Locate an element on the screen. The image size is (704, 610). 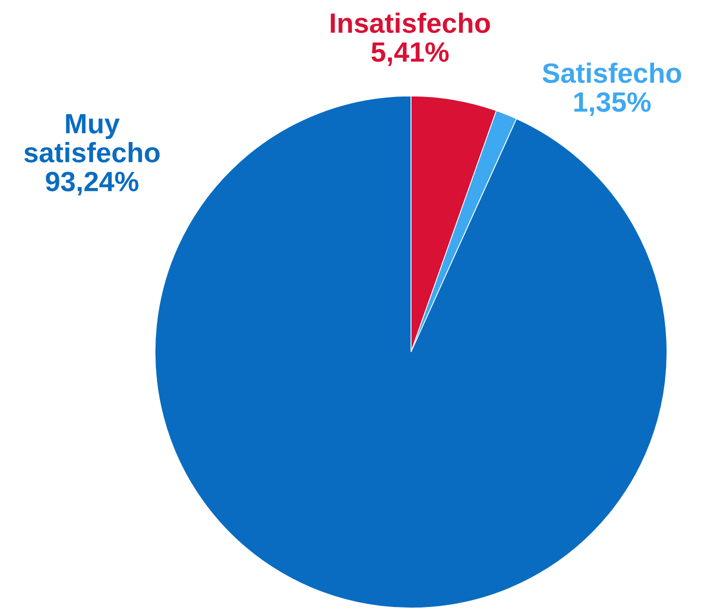
data-label: 1,35% is located at coordinates (612, 104).